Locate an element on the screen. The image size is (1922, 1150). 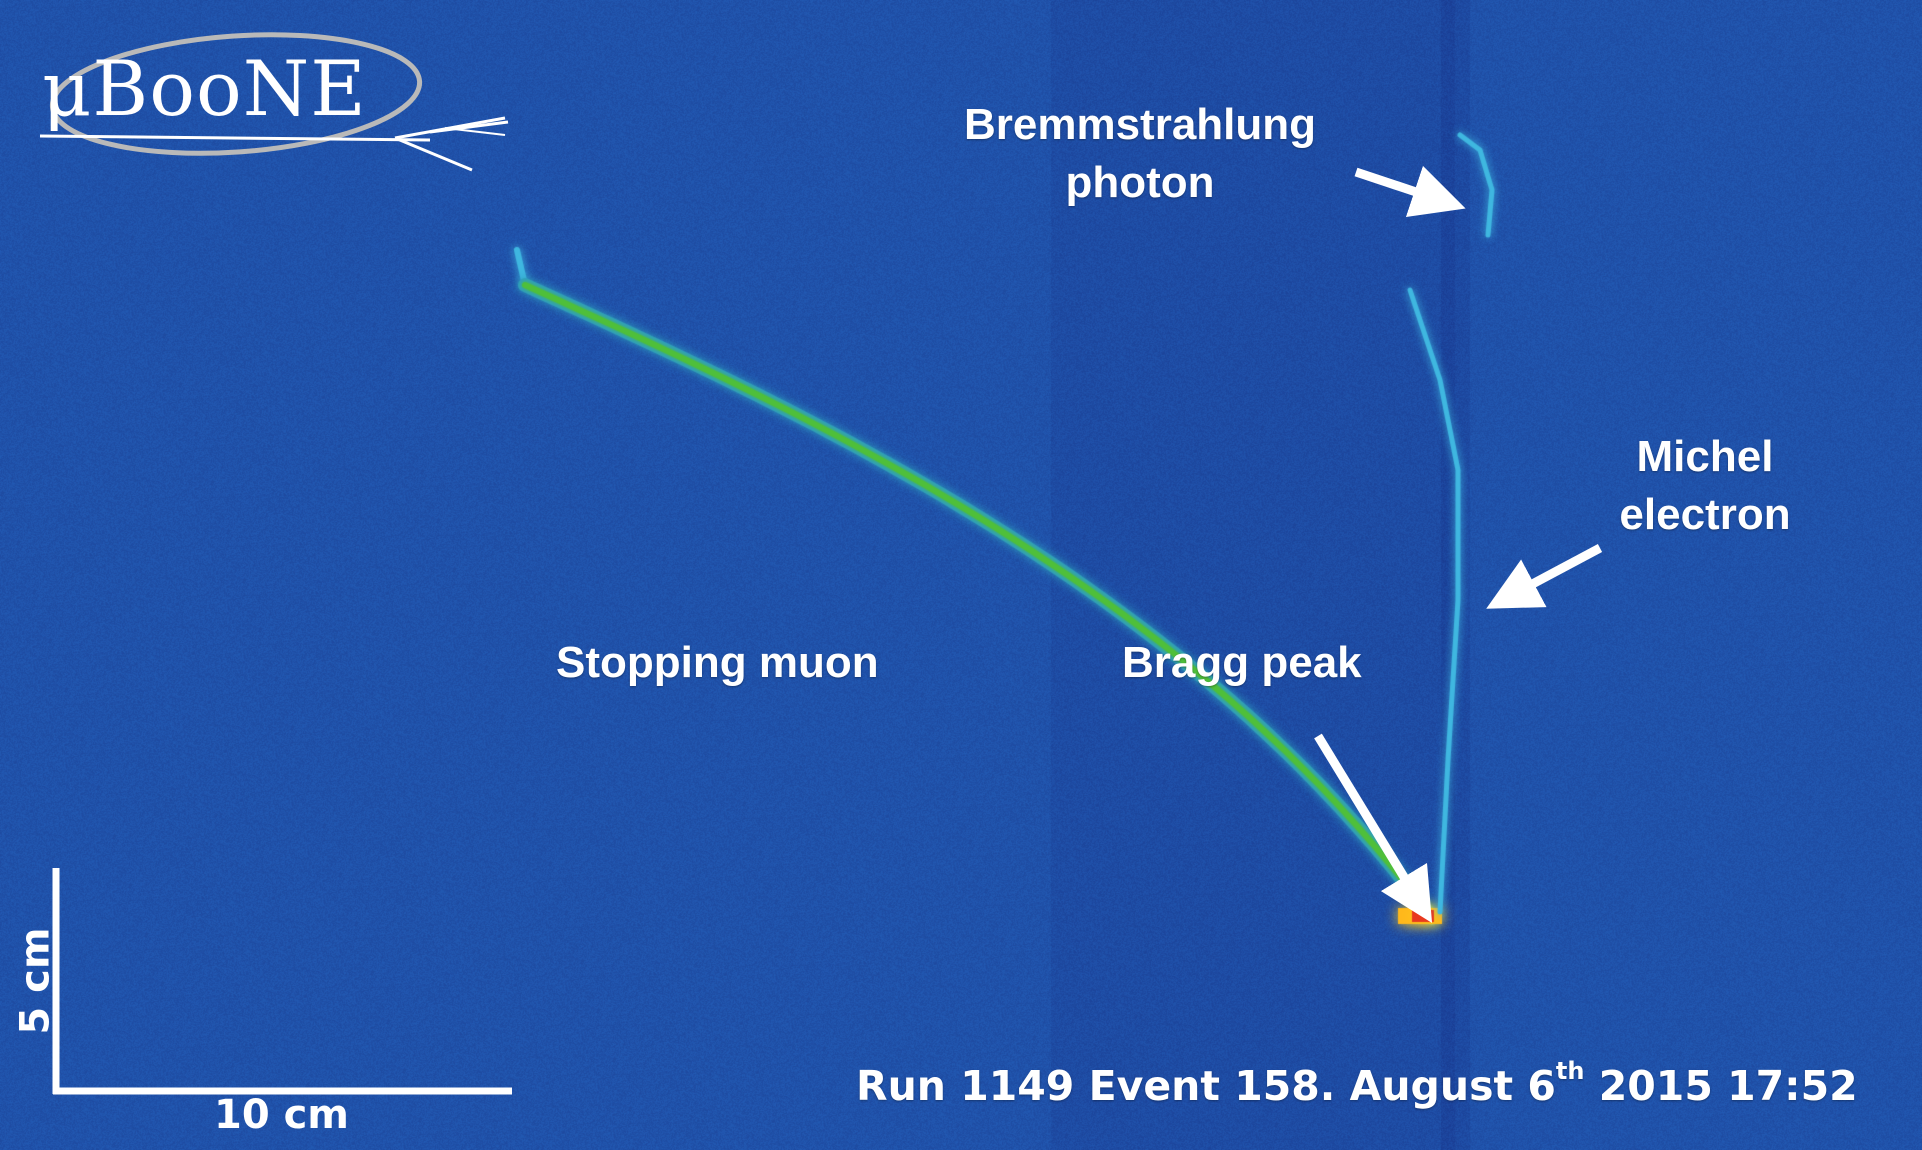
bragg-peak-label: Bragg peak is located at coordinates (1242, 662).